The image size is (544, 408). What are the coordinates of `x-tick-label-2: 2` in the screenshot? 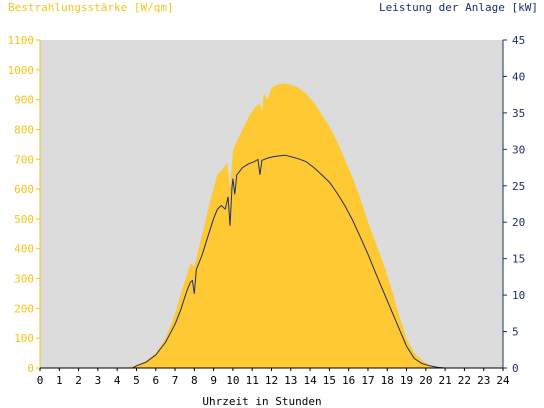 It's located at (78, 380).